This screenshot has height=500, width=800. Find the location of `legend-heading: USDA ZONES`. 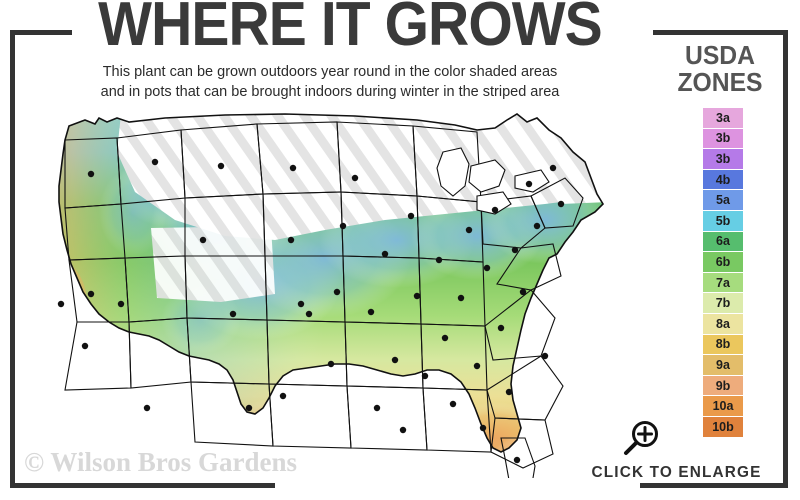

legend-heading: USDA ZONES is located at coordinates (720, 69).